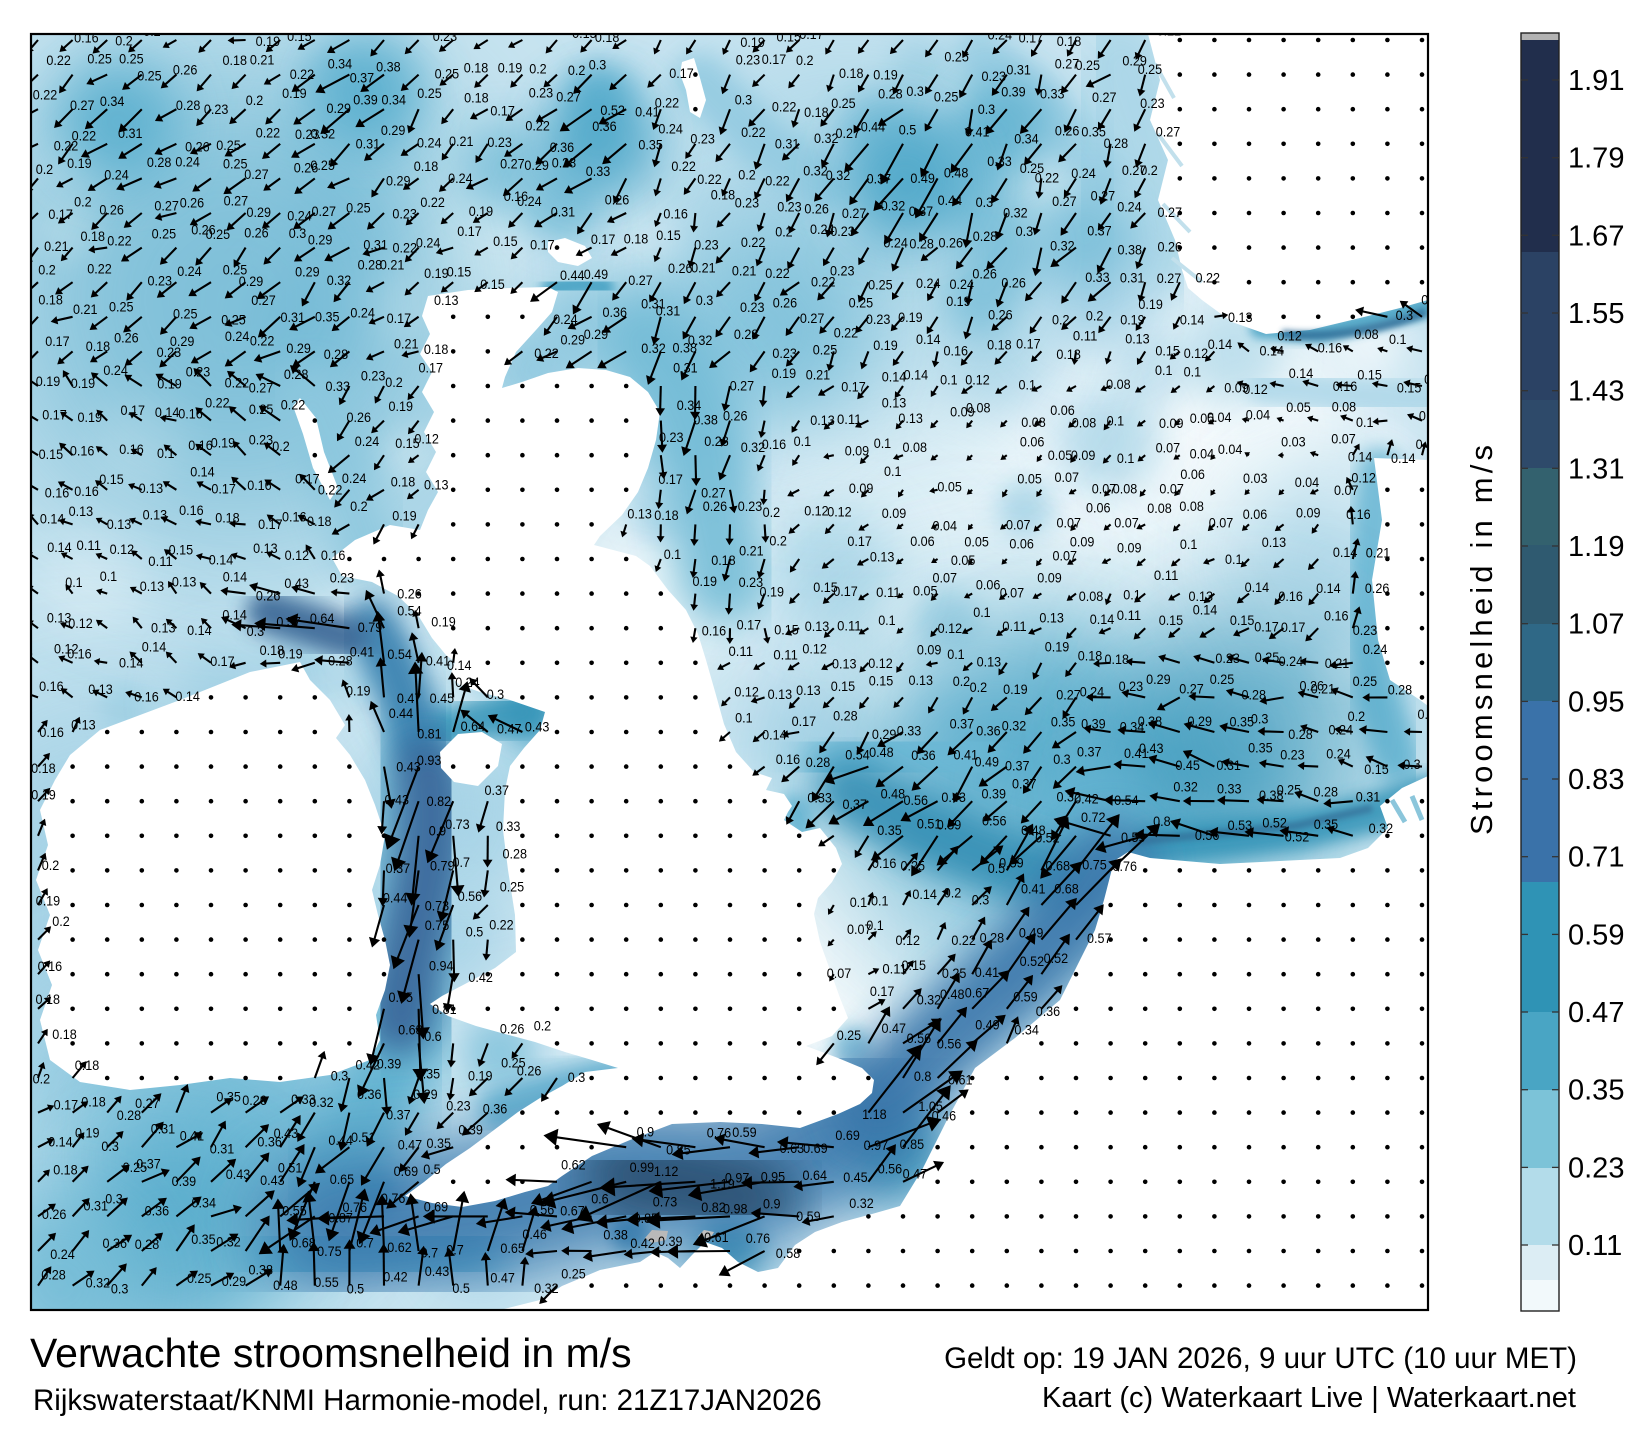  What do you see at coordinates (874, 1114) in the screenshot?
I see `svg-text: 1.18` at bounding box center [874, 1114].